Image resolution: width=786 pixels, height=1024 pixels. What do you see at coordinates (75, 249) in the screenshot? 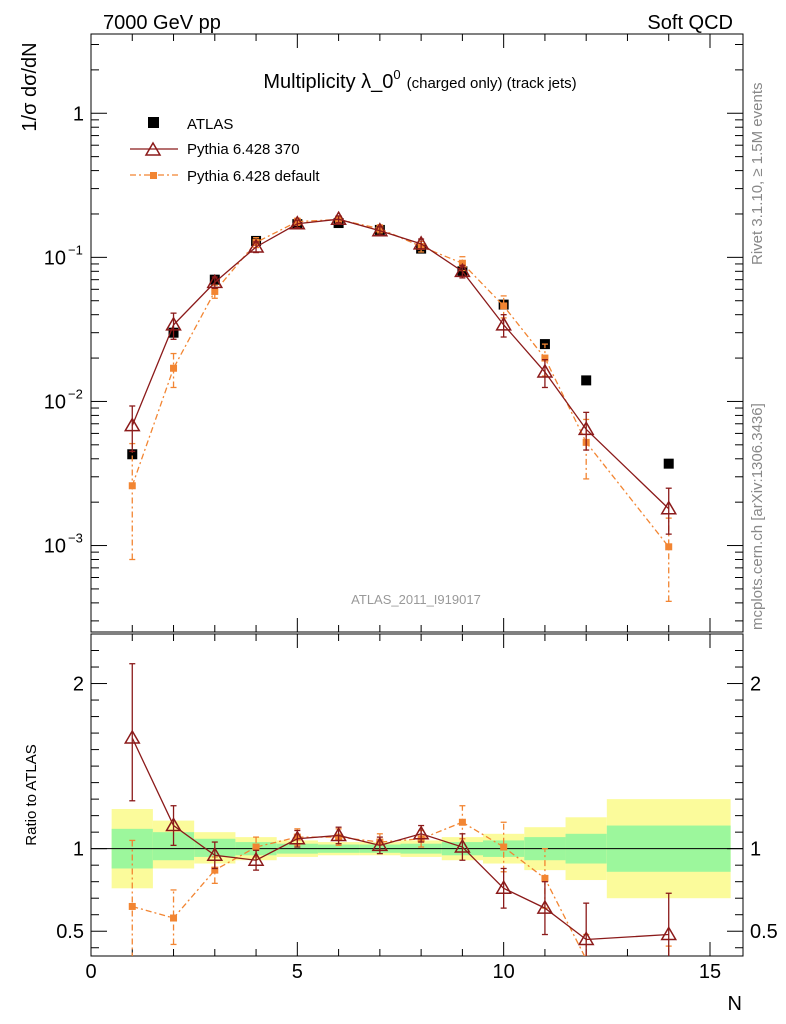
I see `y-top-tick-exp-2: −1` at bounding box center [75, 249].